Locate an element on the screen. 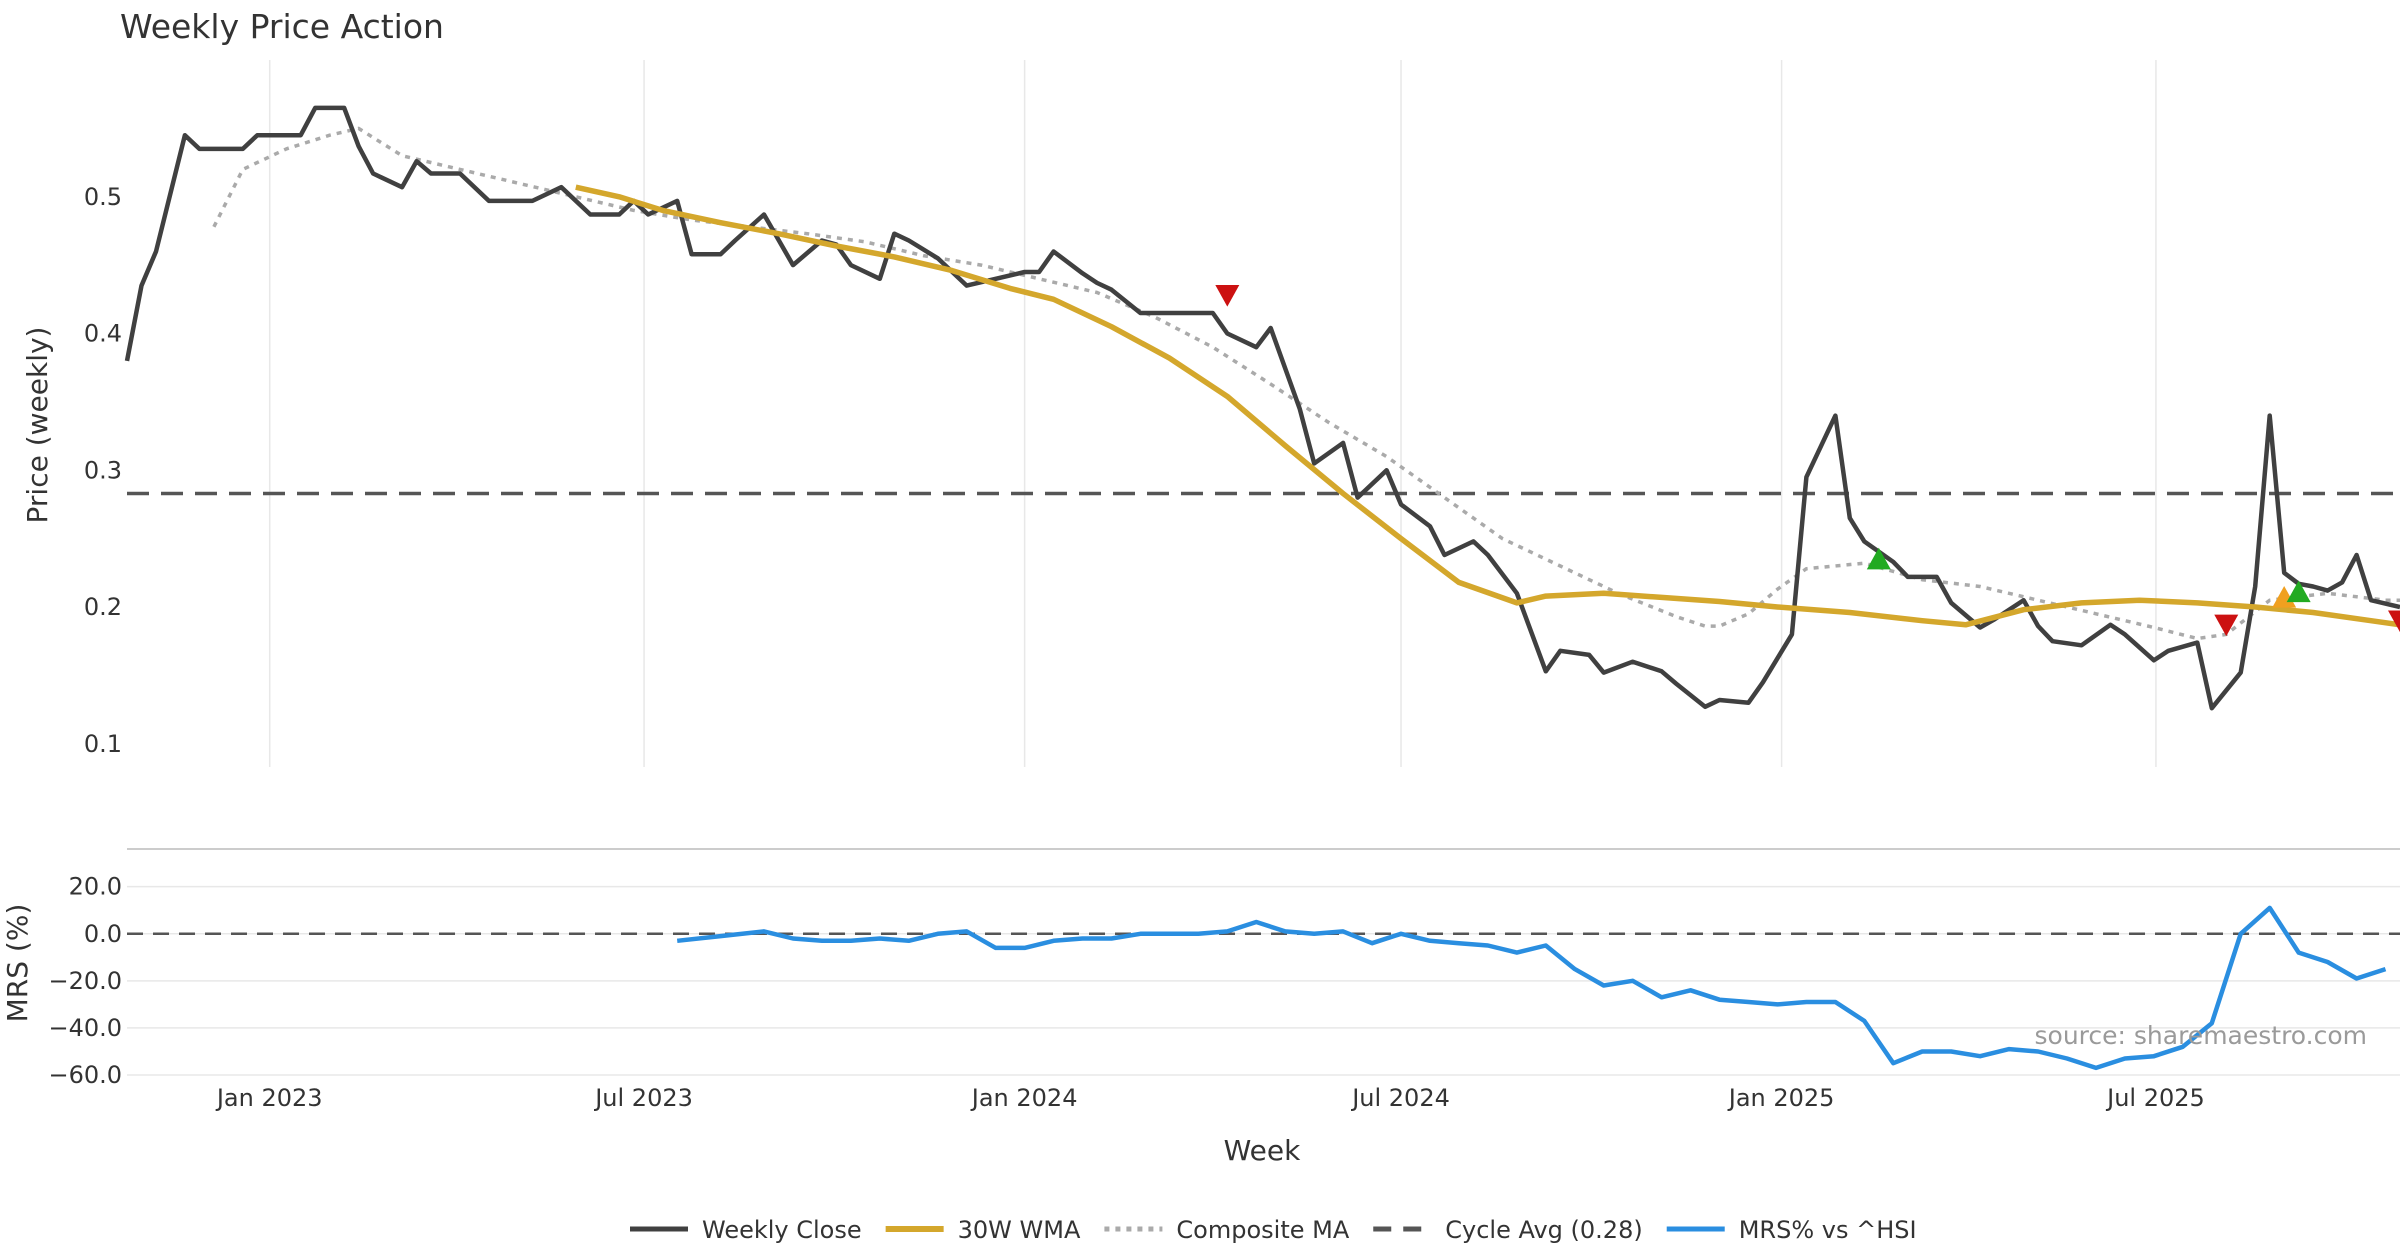 The height and width of the screenshot is (1260, 2400). mrs-y-tick-label: −60.0 is located at coordinates (85, 1075).